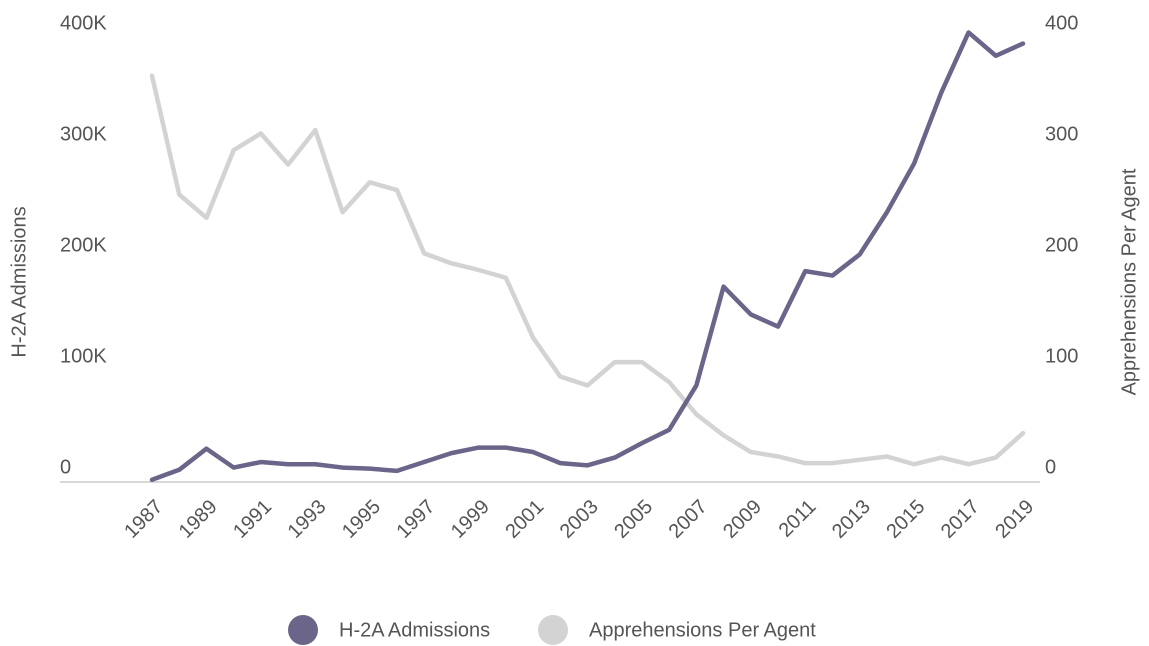 This screenshot has height=646, width=1149. What do you see at coordinates (633, 519) in the screenshot?
I see `x-tick-label: 2005` at bounding box center [633, 519].